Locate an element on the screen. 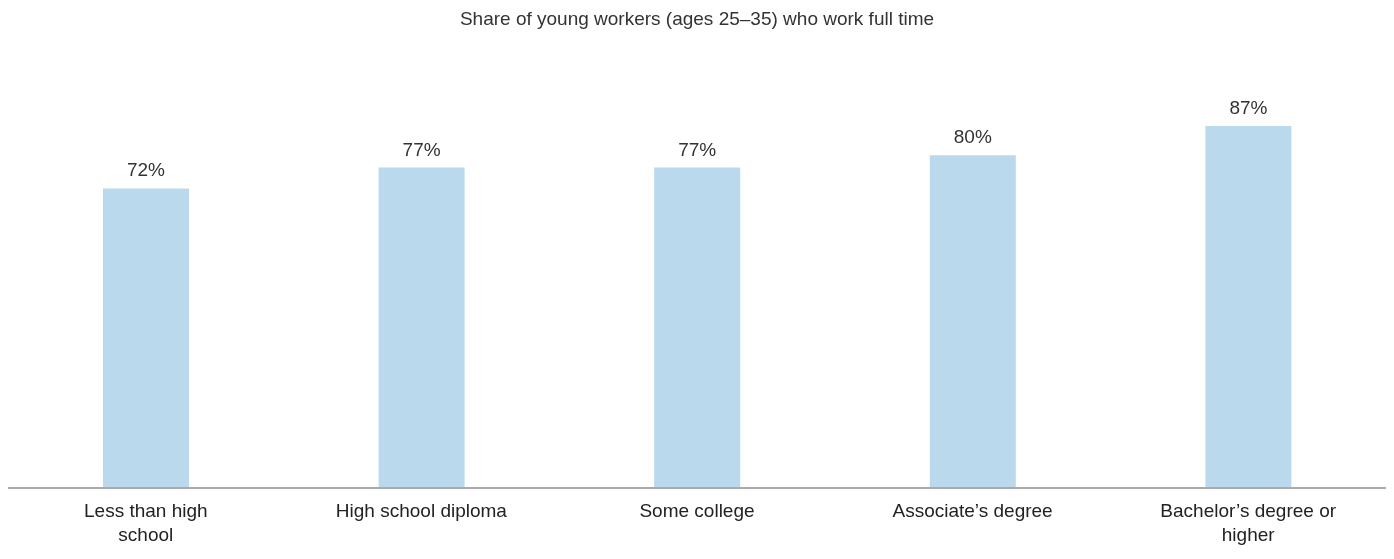  x-tick-label: Less than high school is located at coordinates (146, 523).